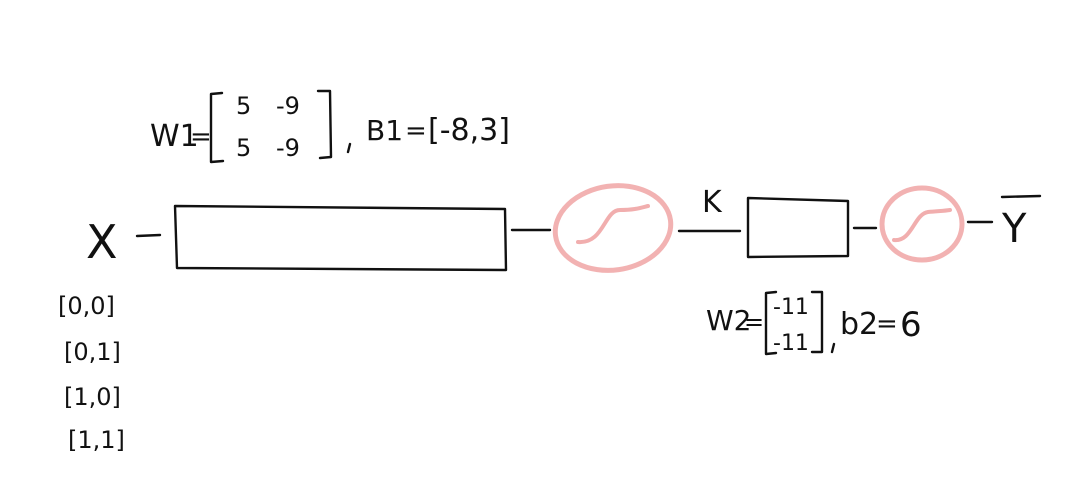 The height and width of the screenshot is (495, 1090). Describe the element at coordinates (416, 131) in the screenshot. I see `b1-equals: =` at that location.